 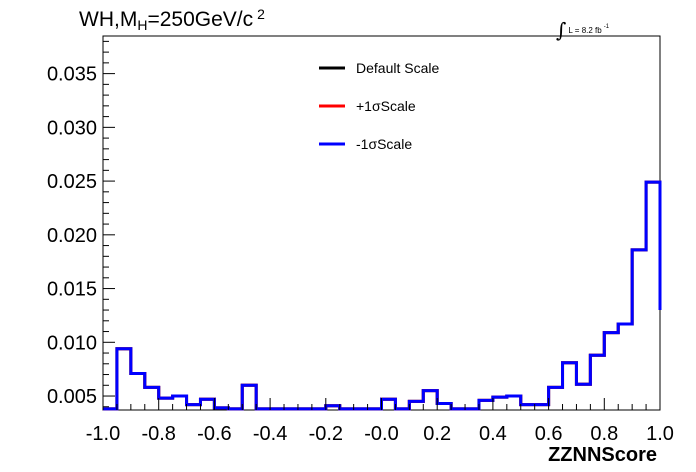 I want to click on integral-sign: ∫, so click(x=561, y=30).